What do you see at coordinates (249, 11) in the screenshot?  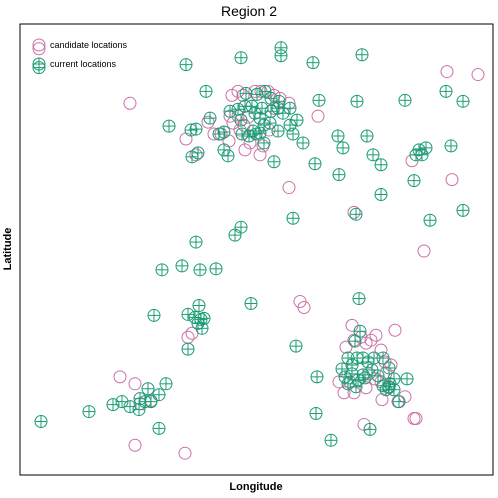 I see `chart-title: Region 2` at bounding box center [249, 11].